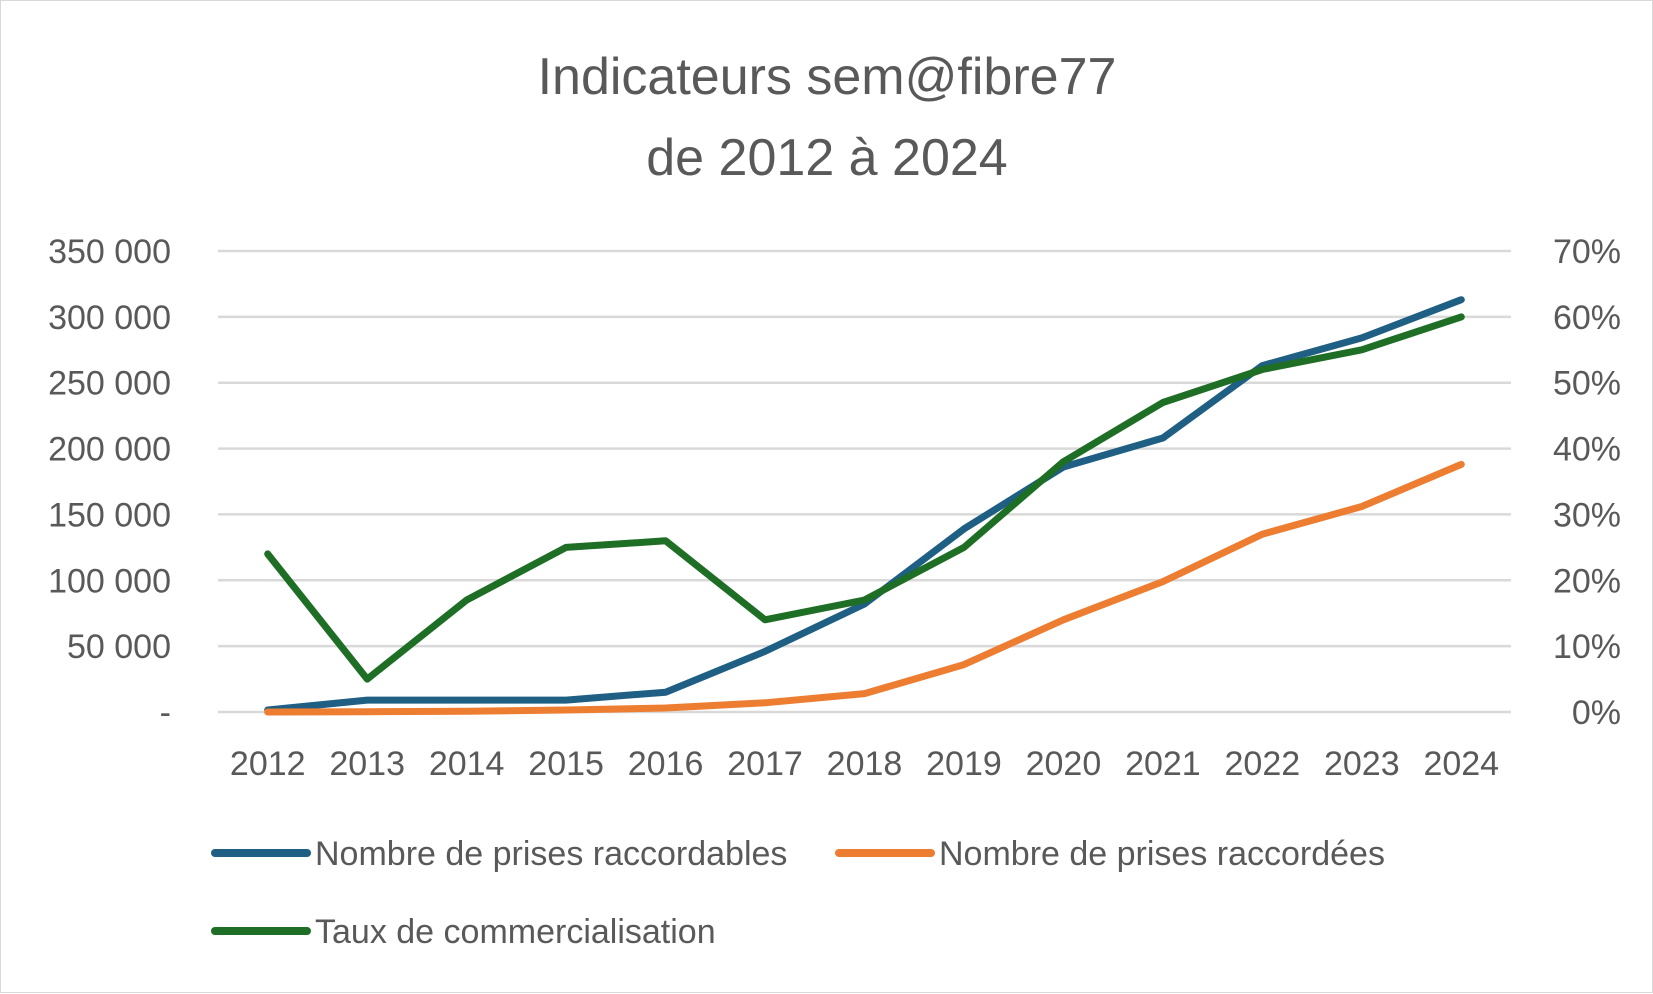 The height and width of the screenshot is (994, 1653). What do you see at coordinates (109, 515) in the screenshot?
I see `left-axis-tick-label: 150 000` at bounding box center [109, 515].